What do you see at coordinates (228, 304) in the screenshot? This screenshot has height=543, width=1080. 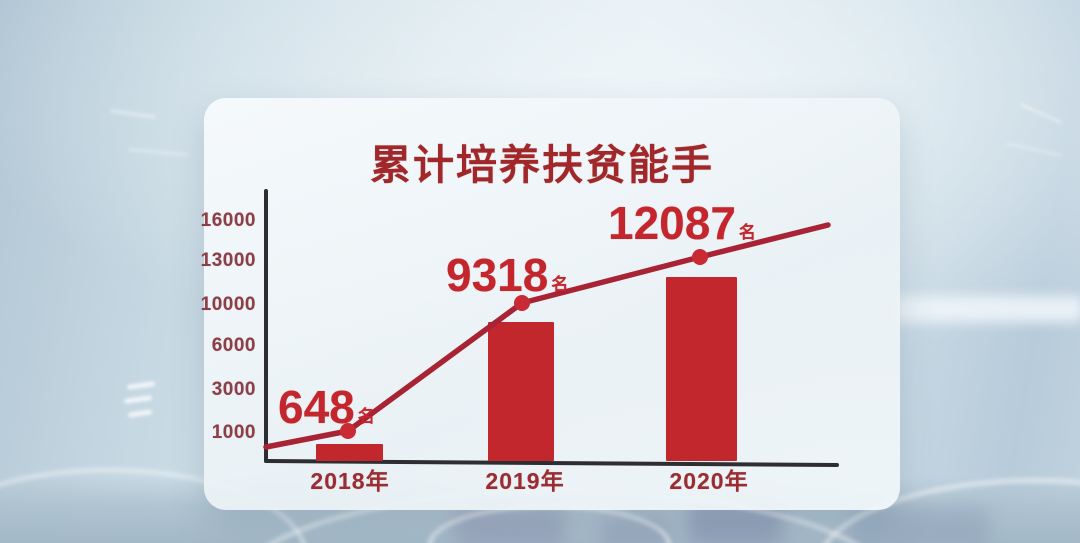 I see `y-tick-label: 10000` at bounding box center [228, 304].